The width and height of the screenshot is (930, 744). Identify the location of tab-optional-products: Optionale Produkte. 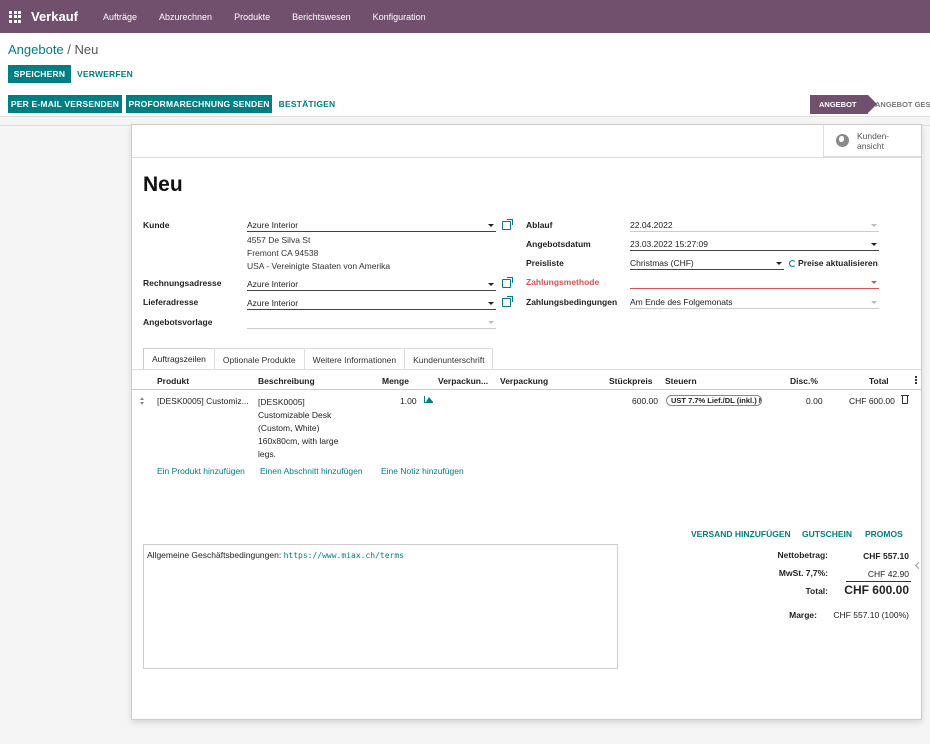
(259, 359).